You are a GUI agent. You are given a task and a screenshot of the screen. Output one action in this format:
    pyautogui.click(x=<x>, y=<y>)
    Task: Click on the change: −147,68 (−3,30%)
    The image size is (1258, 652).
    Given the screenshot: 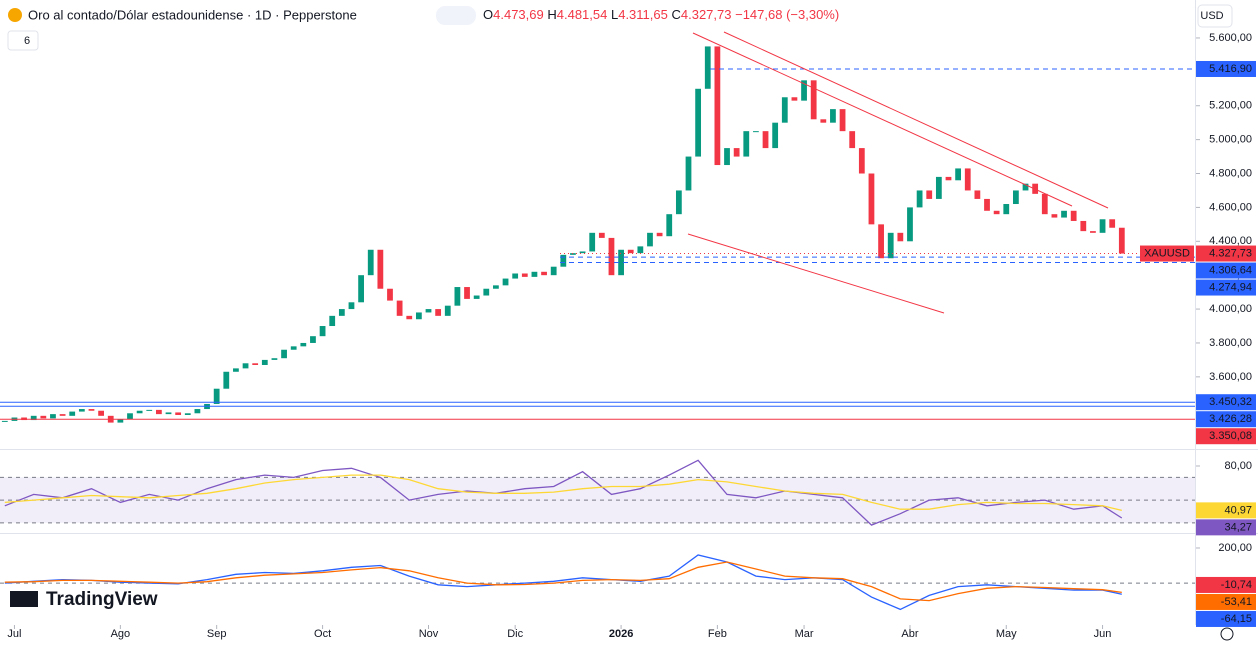 What is the action you would take?
    pyautogui.click(x=787, y=14)
    